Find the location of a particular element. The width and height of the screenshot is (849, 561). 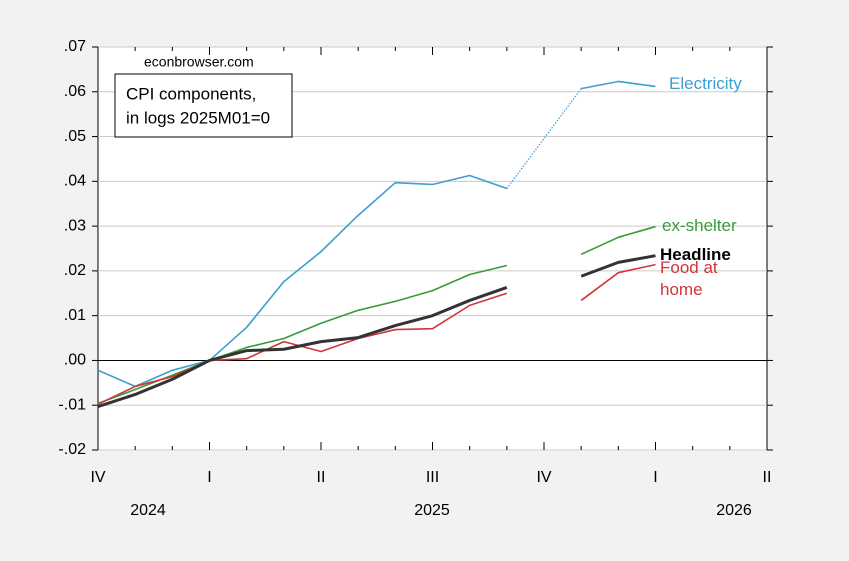

source: econbrowser.com is located at coordinates (199, 62).